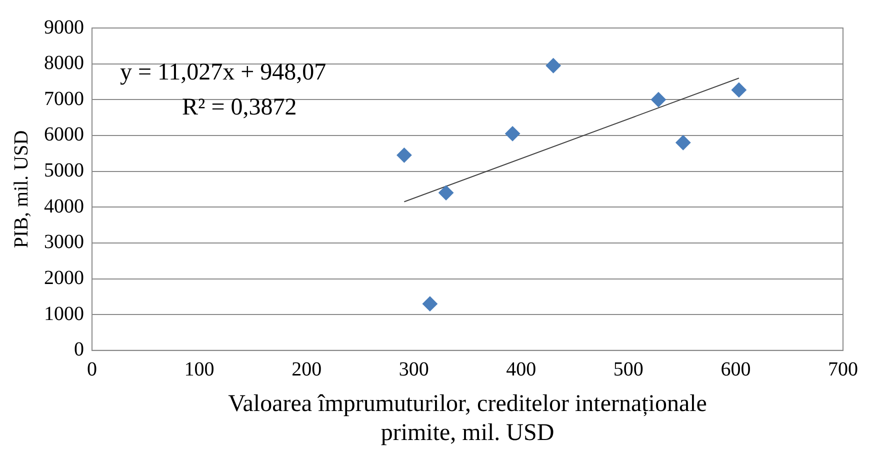 This screenshot has width=874, height=456. I want to click on annotation: y = 11,027x + 948,07, so click(223, 72).